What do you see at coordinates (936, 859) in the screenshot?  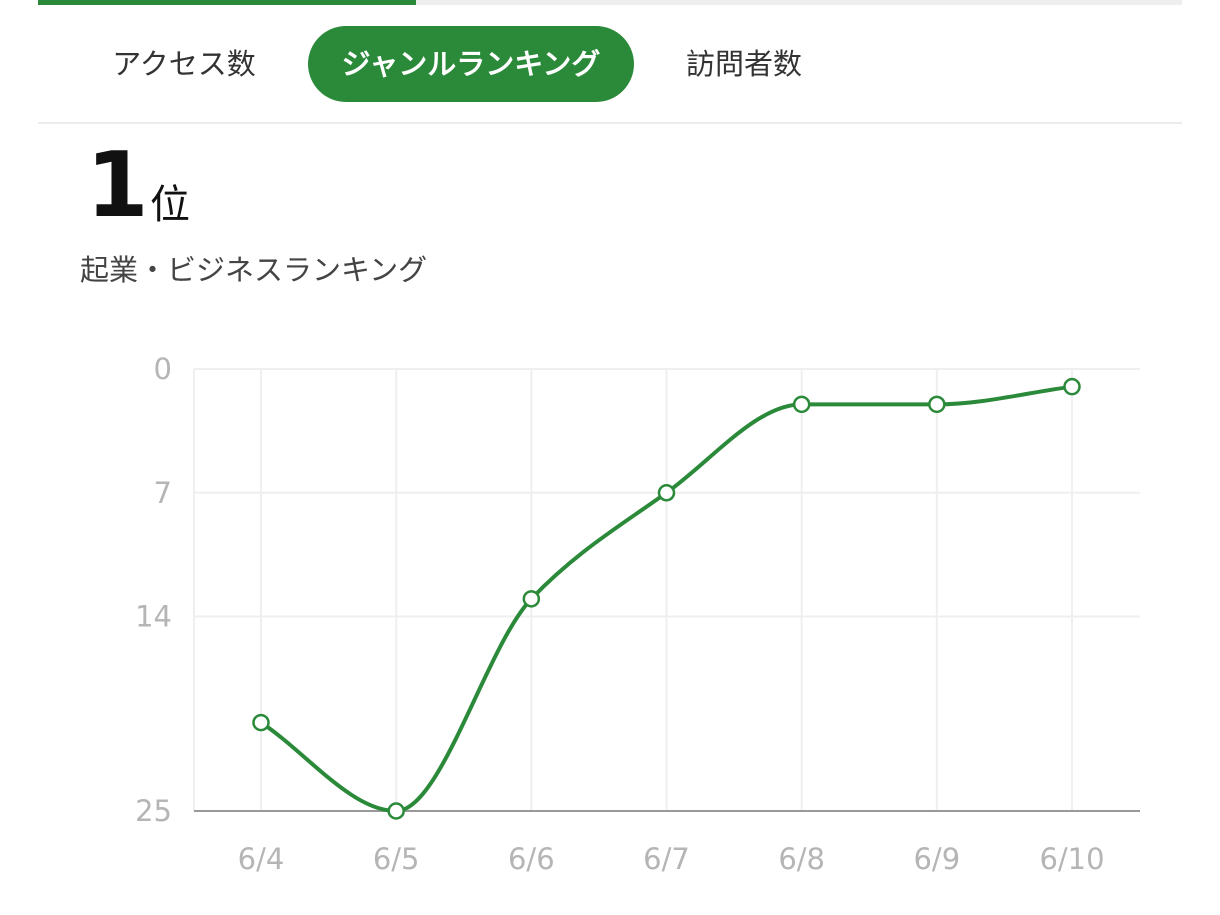 I see `x-tick-label: 6/9` at bounding box center [936, 859].